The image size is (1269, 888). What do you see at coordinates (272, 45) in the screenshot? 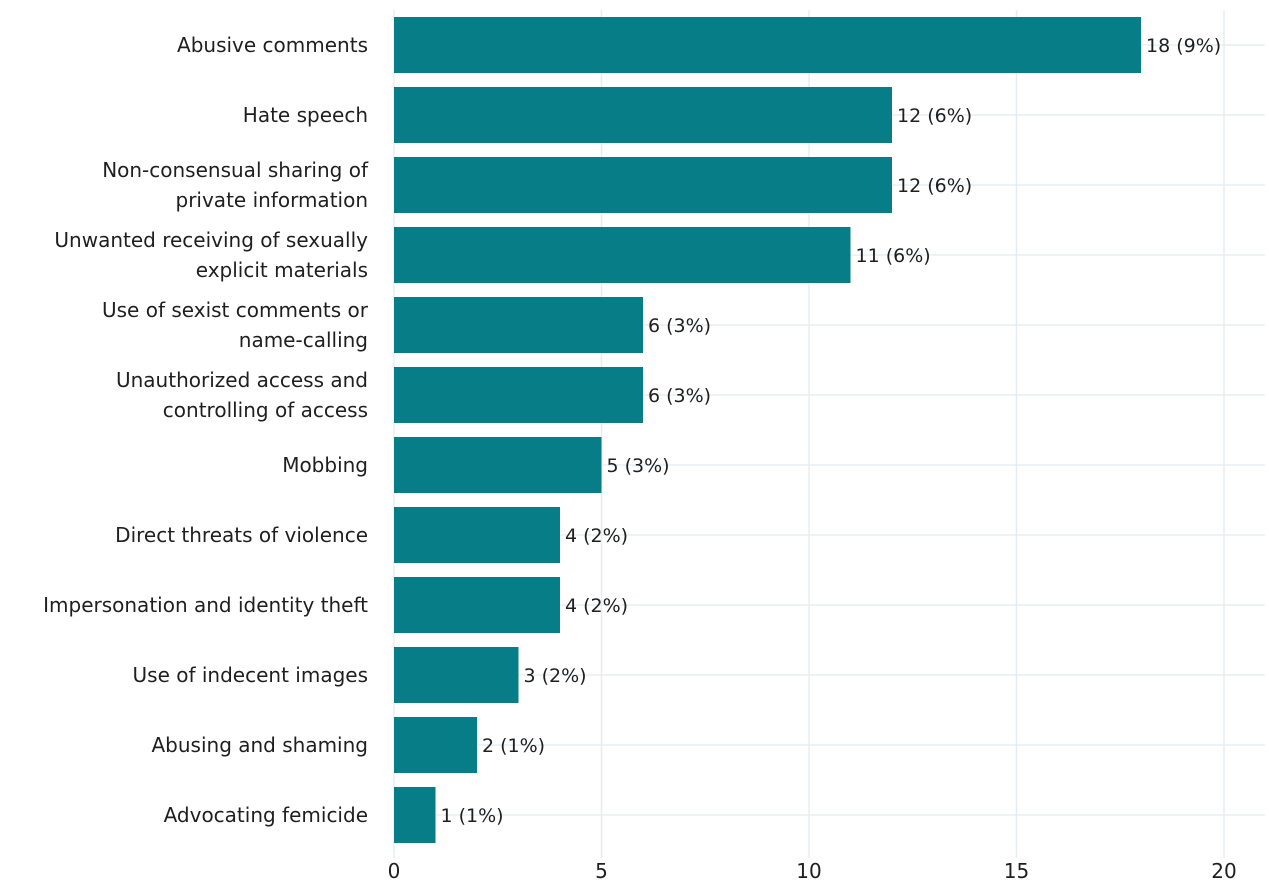
I see `category-label-0: Abusive comments` at bounding box center [272, 45].